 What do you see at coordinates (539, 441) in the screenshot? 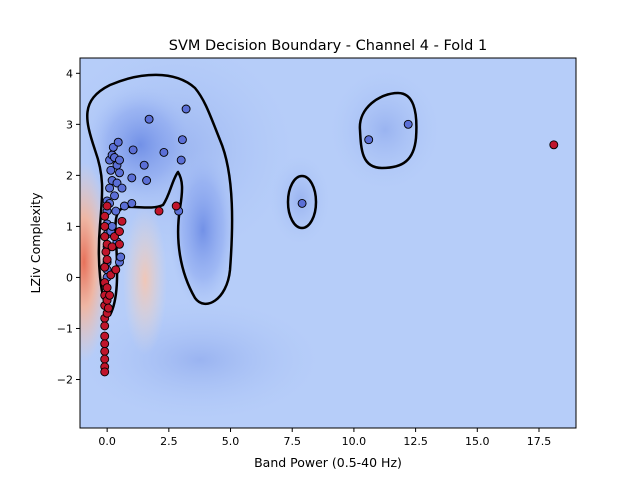
I see `x-tick-label: 17.5` at bounding box center [539, 441].